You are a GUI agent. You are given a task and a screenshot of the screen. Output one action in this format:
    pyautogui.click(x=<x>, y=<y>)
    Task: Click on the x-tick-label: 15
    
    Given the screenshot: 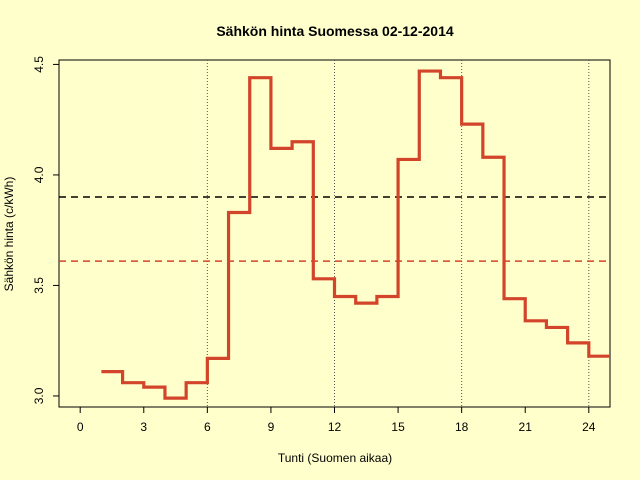 What is the action you would take?
    pyautogui.click(x=398, y=427)
    